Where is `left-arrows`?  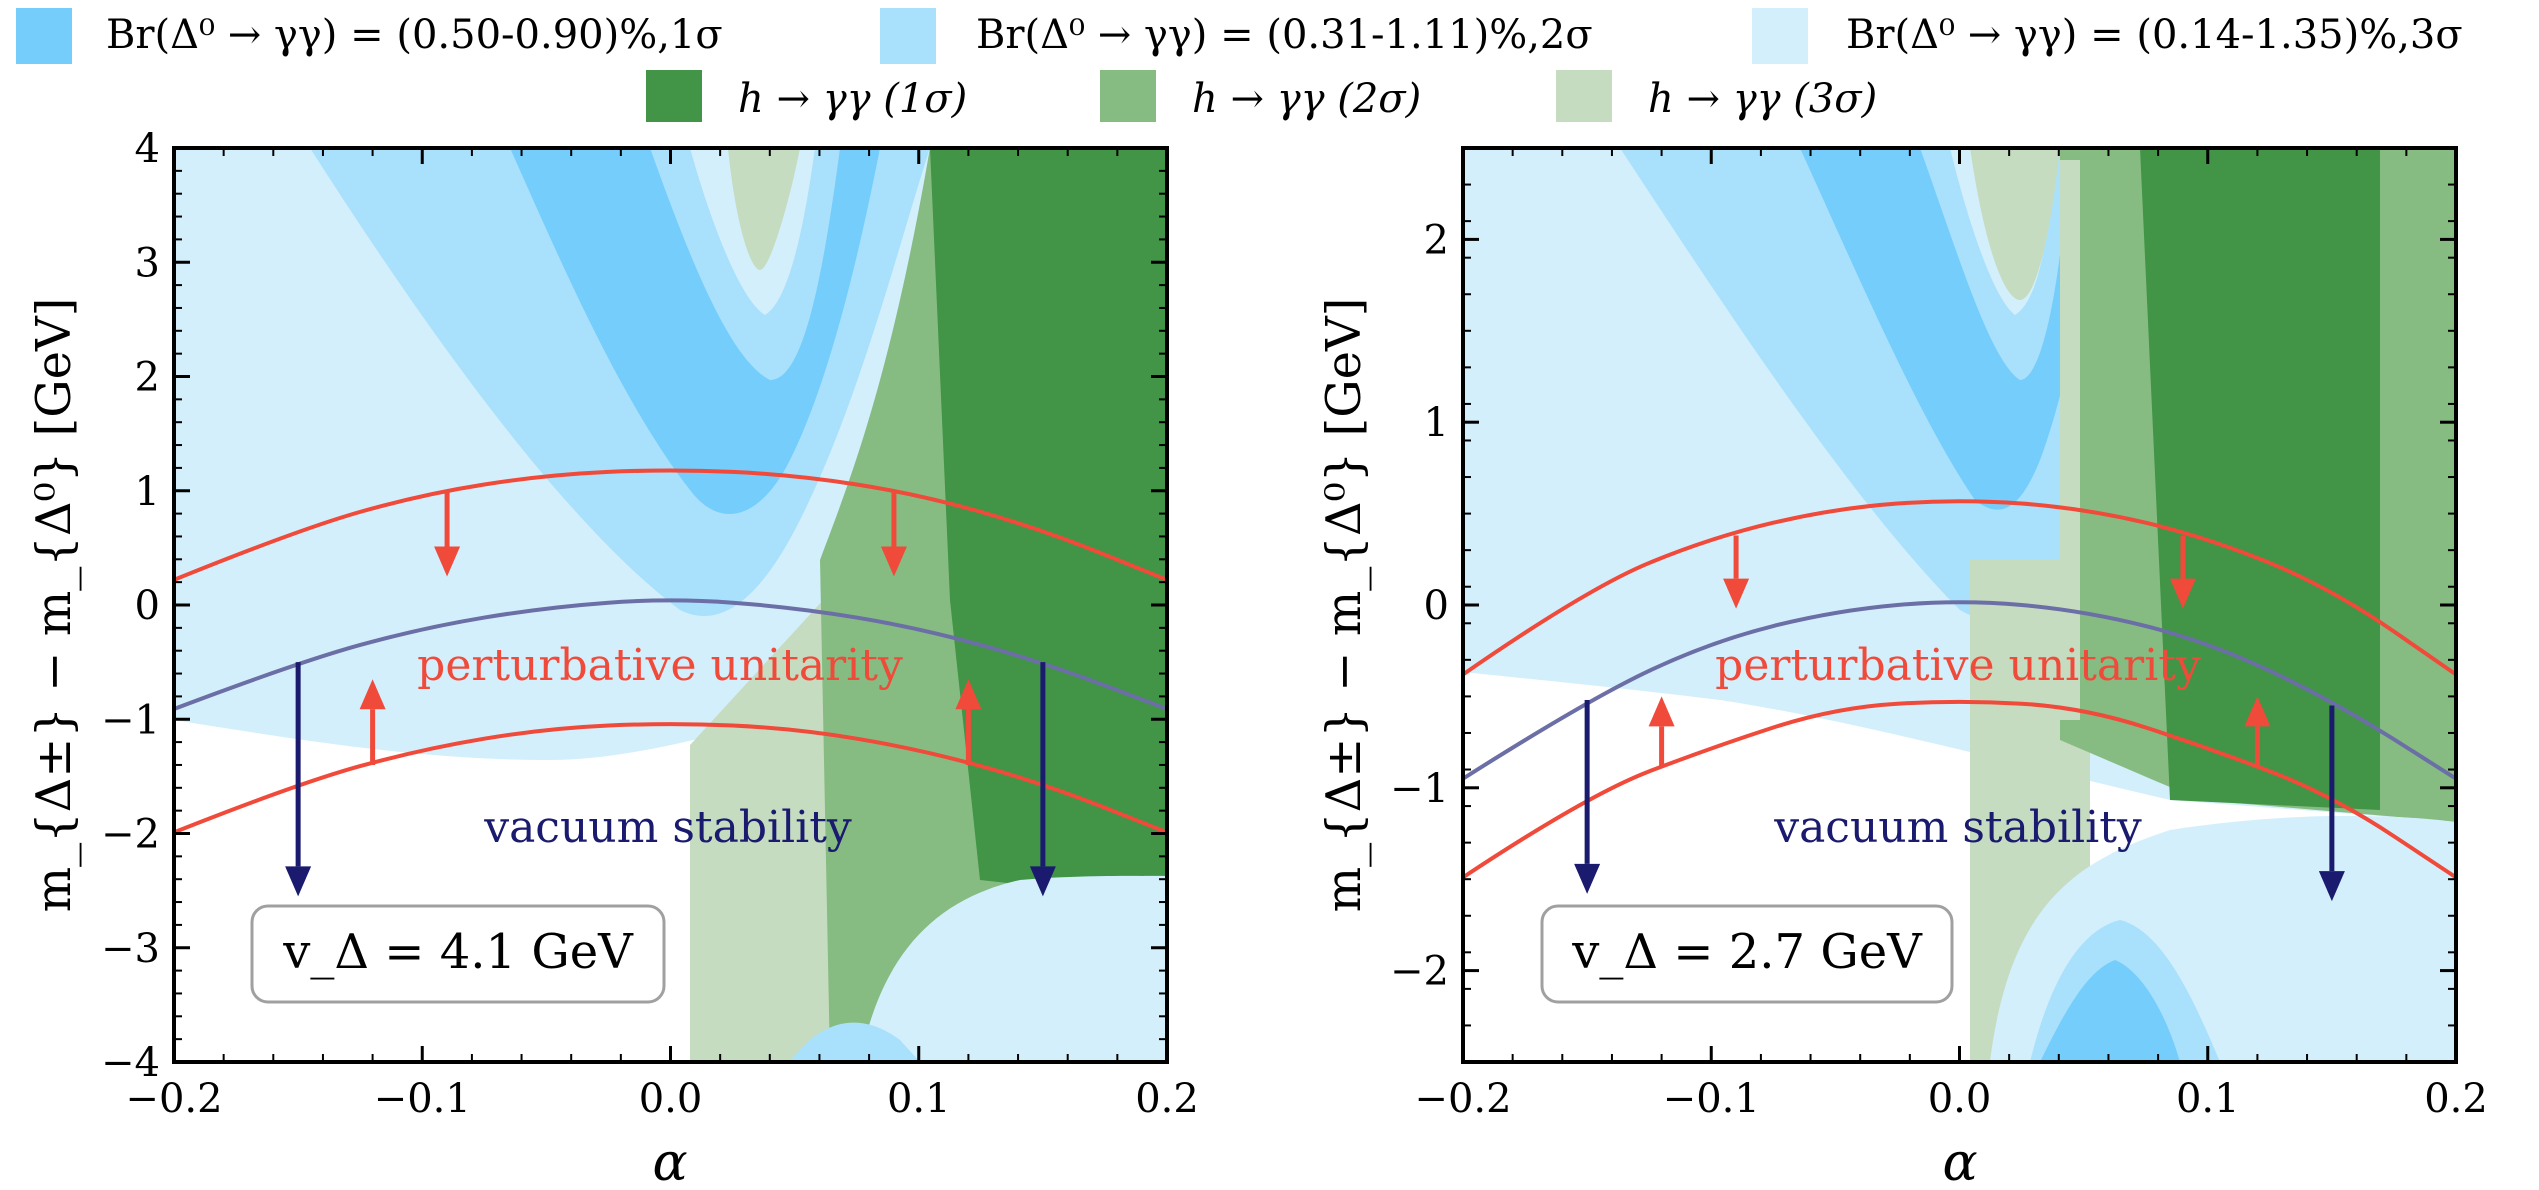 left-arrows is located at coordinates (670, 693).